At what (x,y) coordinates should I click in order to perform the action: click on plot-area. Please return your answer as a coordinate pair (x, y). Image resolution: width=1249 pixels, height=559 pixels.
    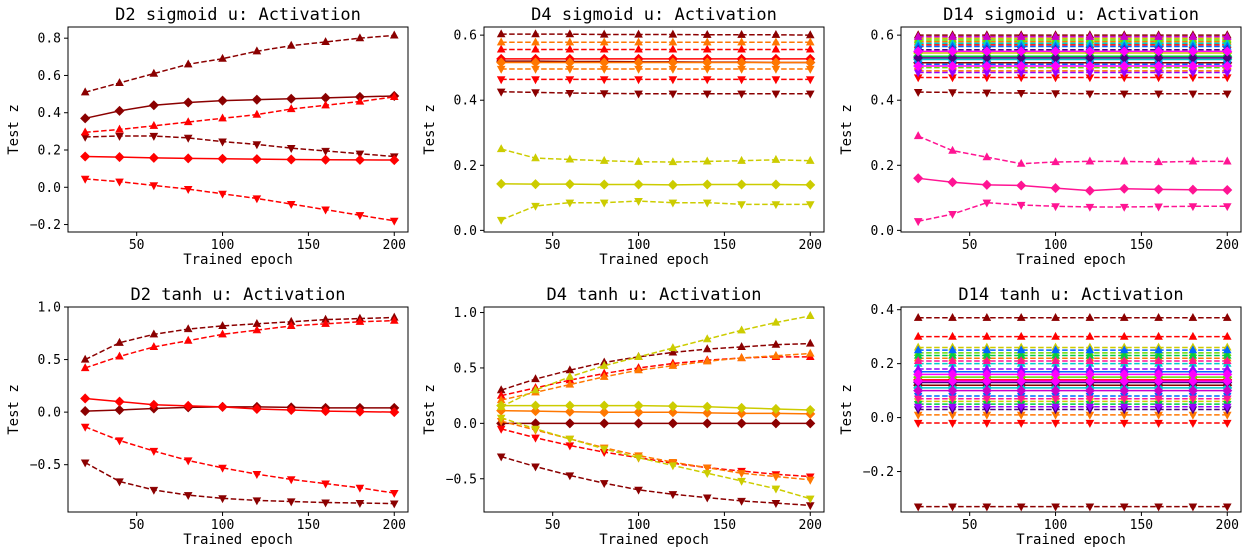
    Looking at the image, I should click on (654, 409).